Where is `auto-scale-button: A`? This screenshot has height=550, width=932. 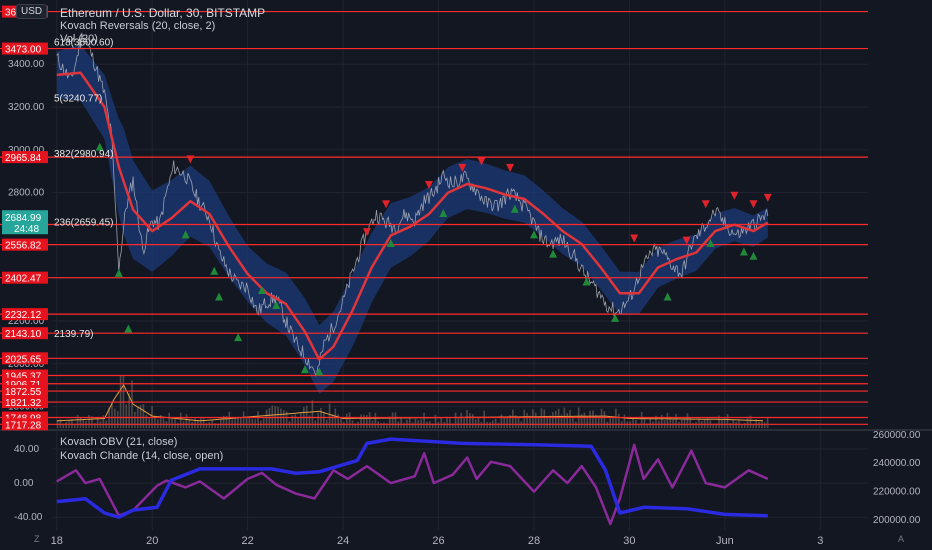
auto-scale-button: A is located at coordinates (901, 539).